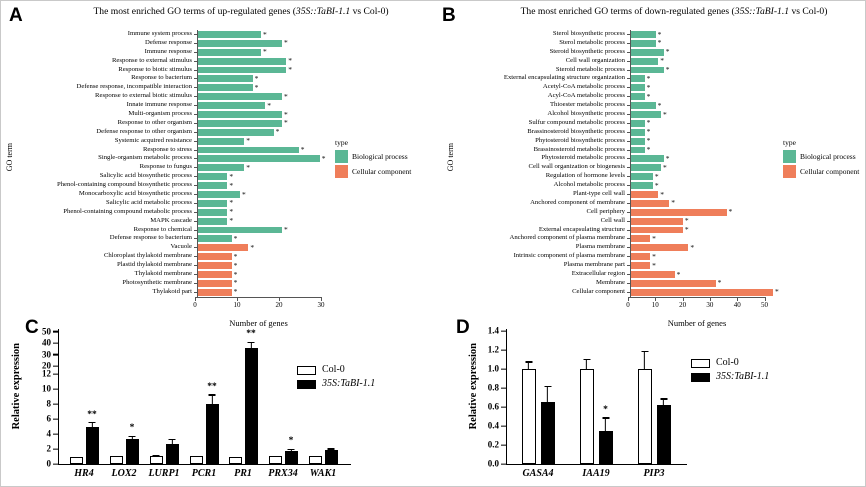 The image size is (866, 487). What do you see at coordinates (306, 370) in the screenshot?
I see `col0-swatch` at bounding box center [306, 370].